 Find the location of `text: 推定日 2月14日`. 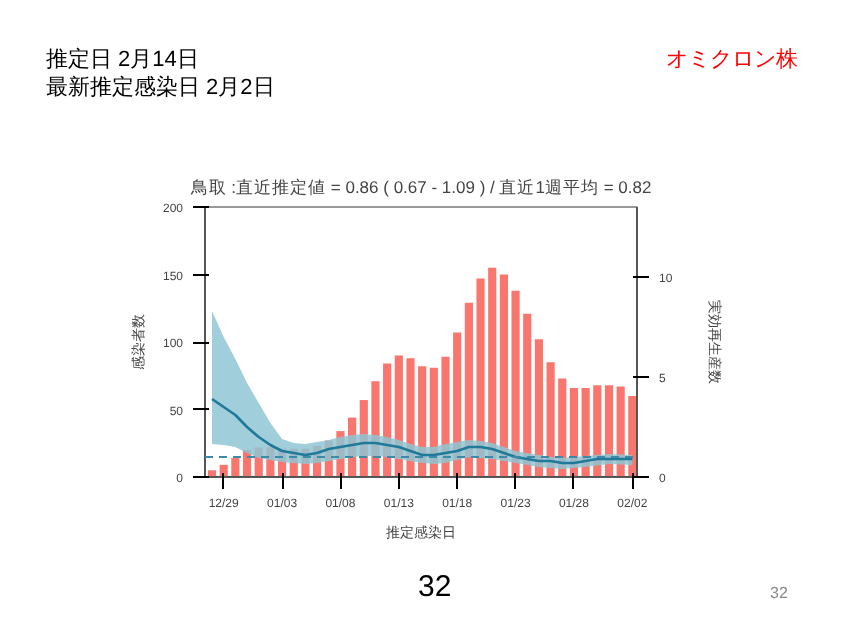

text: 推定日 2月14日 is located at coordinates (122, 60).